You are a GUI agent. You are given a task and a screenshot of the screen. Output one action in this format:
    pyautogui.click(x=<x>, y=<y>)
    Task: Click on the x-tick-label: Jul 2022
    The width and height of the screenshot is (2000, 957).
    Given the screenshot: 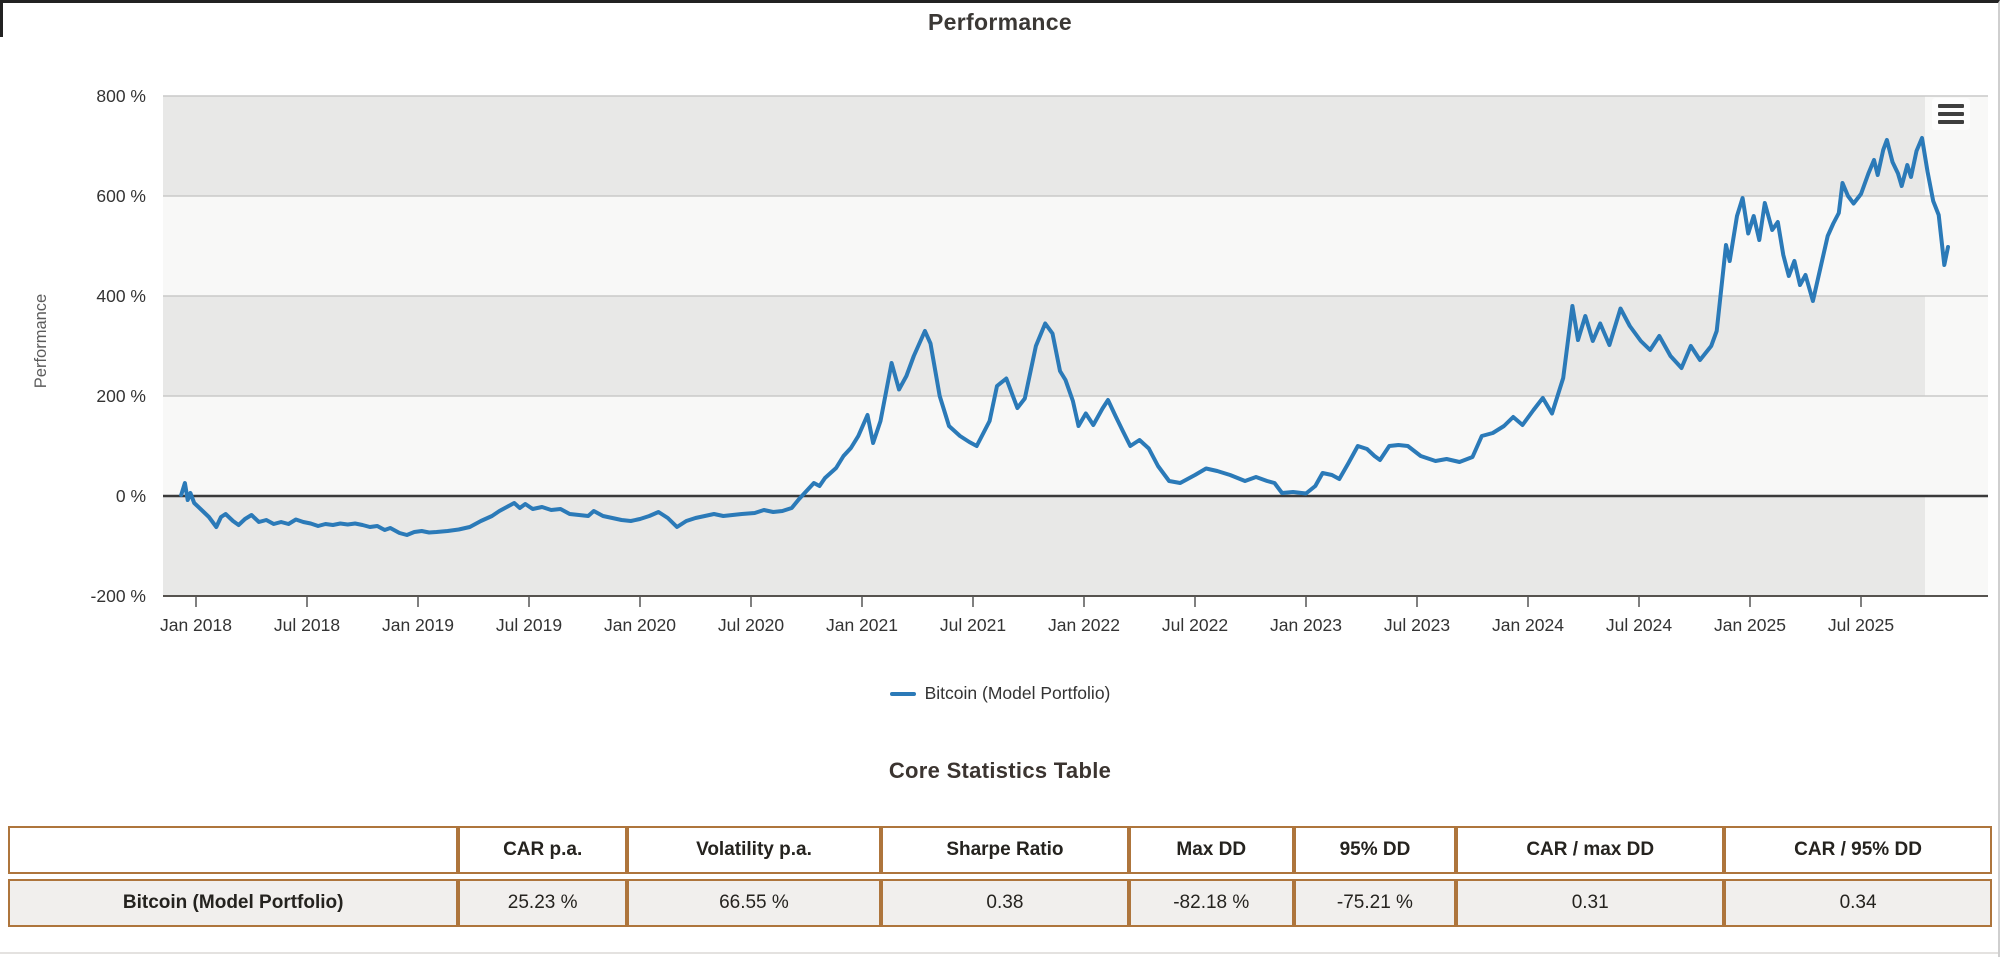 What is the action you would take?
    pyautogui.click(x=1195, y=625)
    